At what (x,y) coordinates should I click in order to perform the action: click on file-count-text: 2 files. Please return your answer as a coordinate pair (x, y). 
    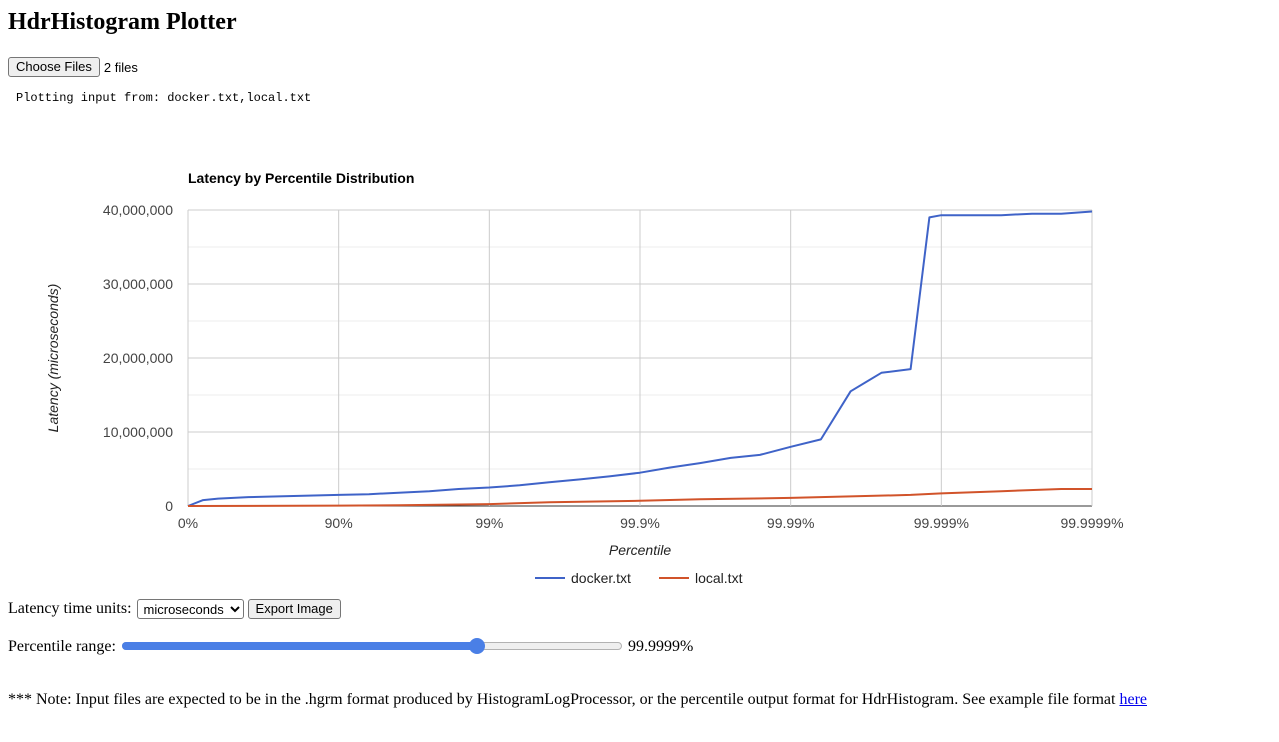
    Looking at the image, I should click on (120, 67).